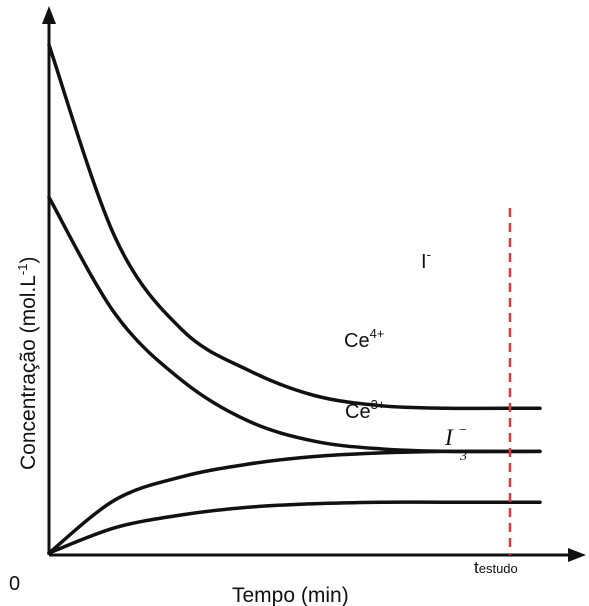  Describe the element at coordinates (49, 15) in the screenshot. I see `y-axis-arrowhead` at that location.